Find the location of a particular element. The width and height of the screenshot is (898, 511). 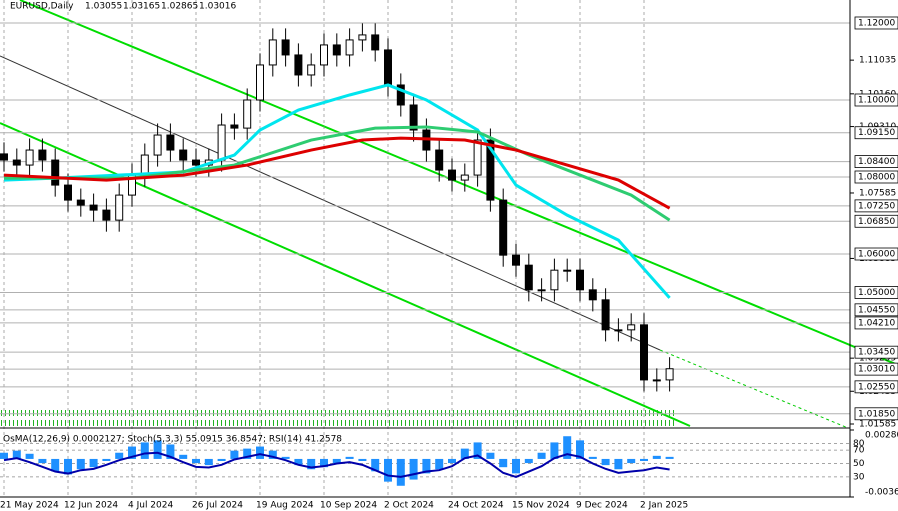

indicator-tick-label: 0.0028034 is located at coordinates (881, 436).